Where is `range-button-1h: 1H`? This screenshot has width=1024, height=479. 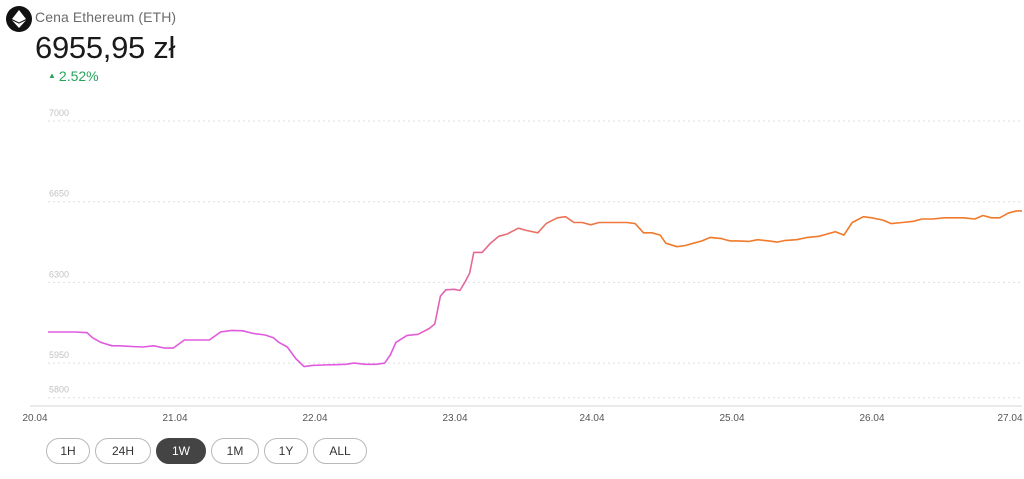 range-button-1h: 1H is located at coordinates (68, 451).